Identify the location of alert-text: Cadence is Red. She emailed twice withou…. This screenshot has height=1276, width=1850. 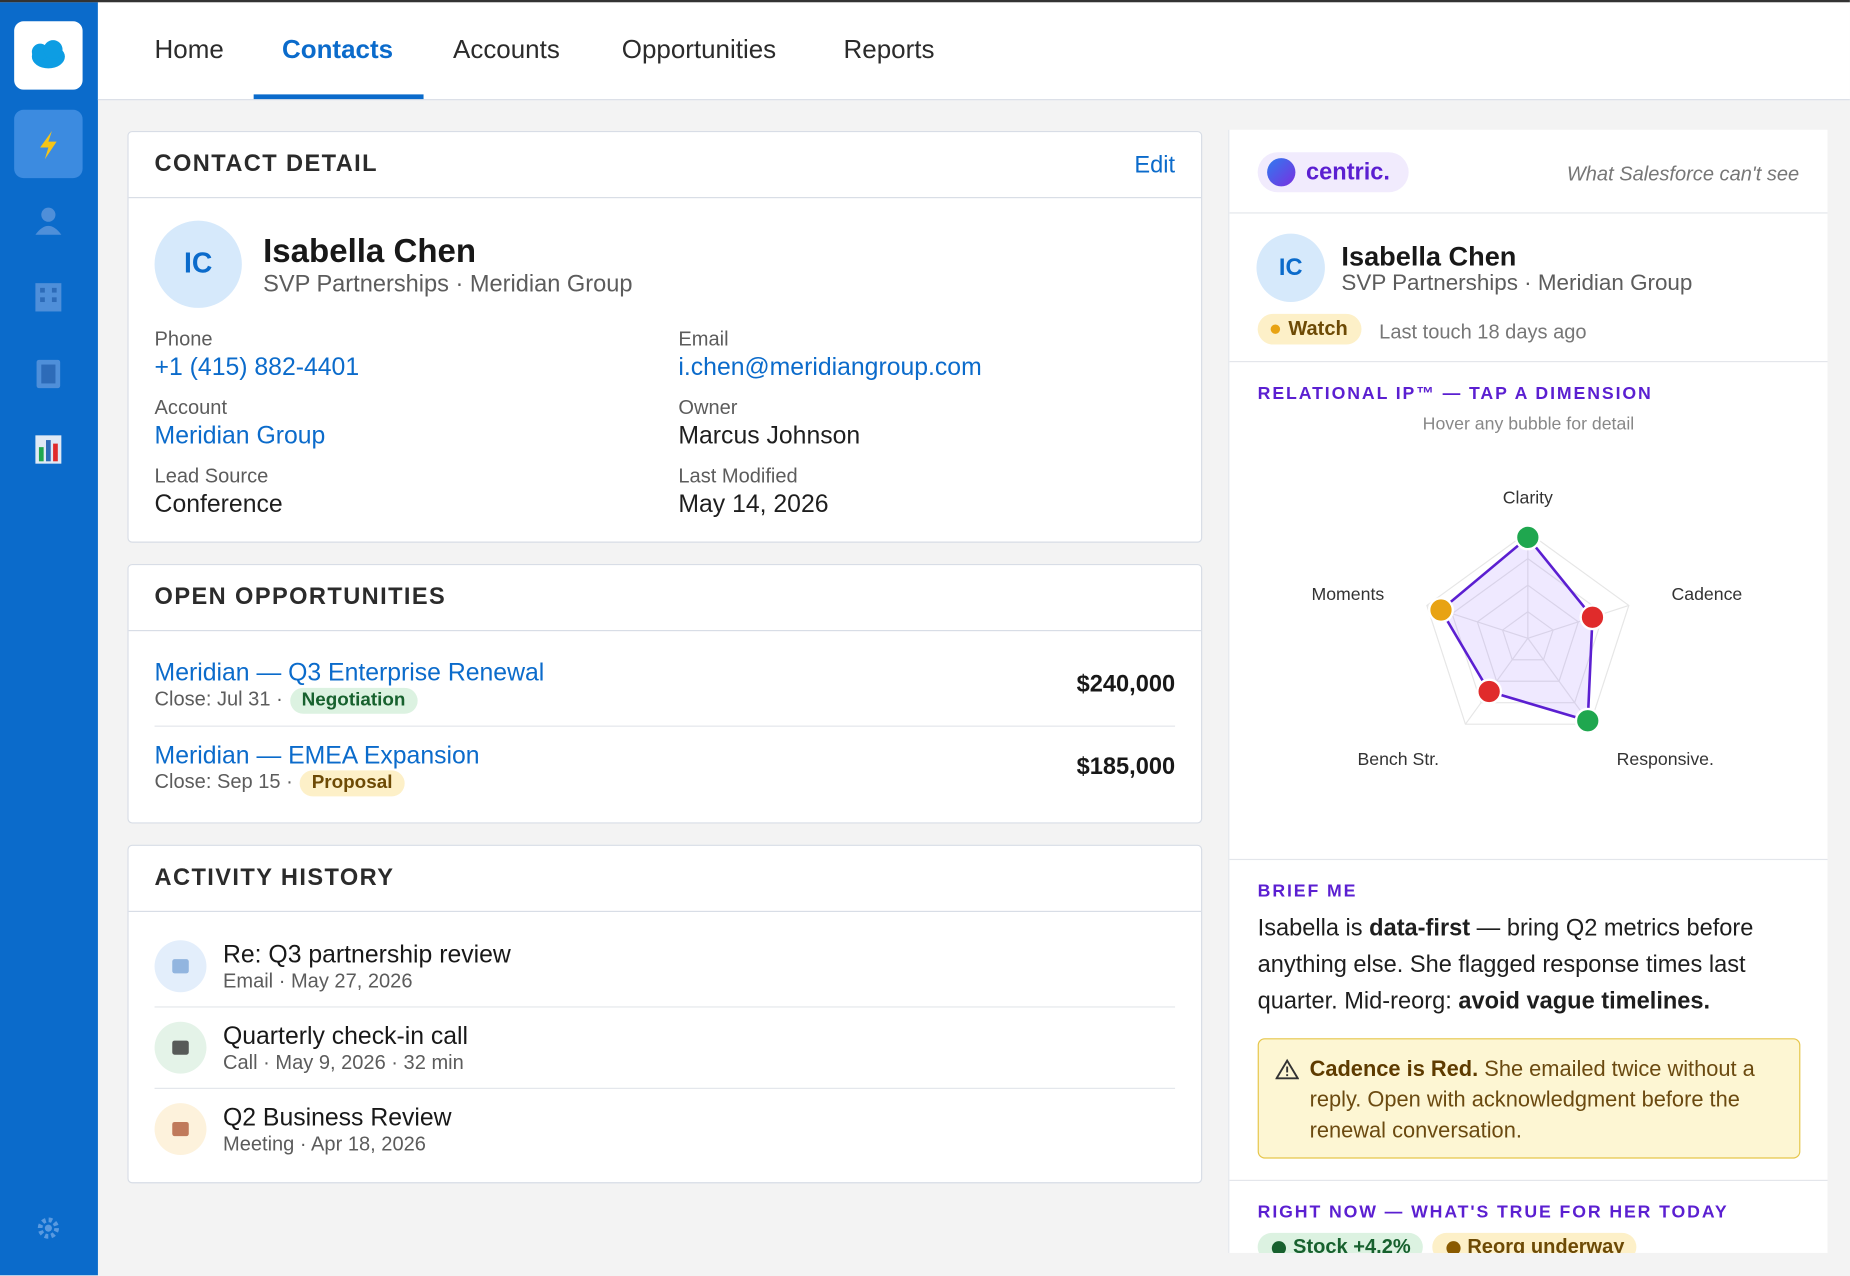
(1549, 1100).